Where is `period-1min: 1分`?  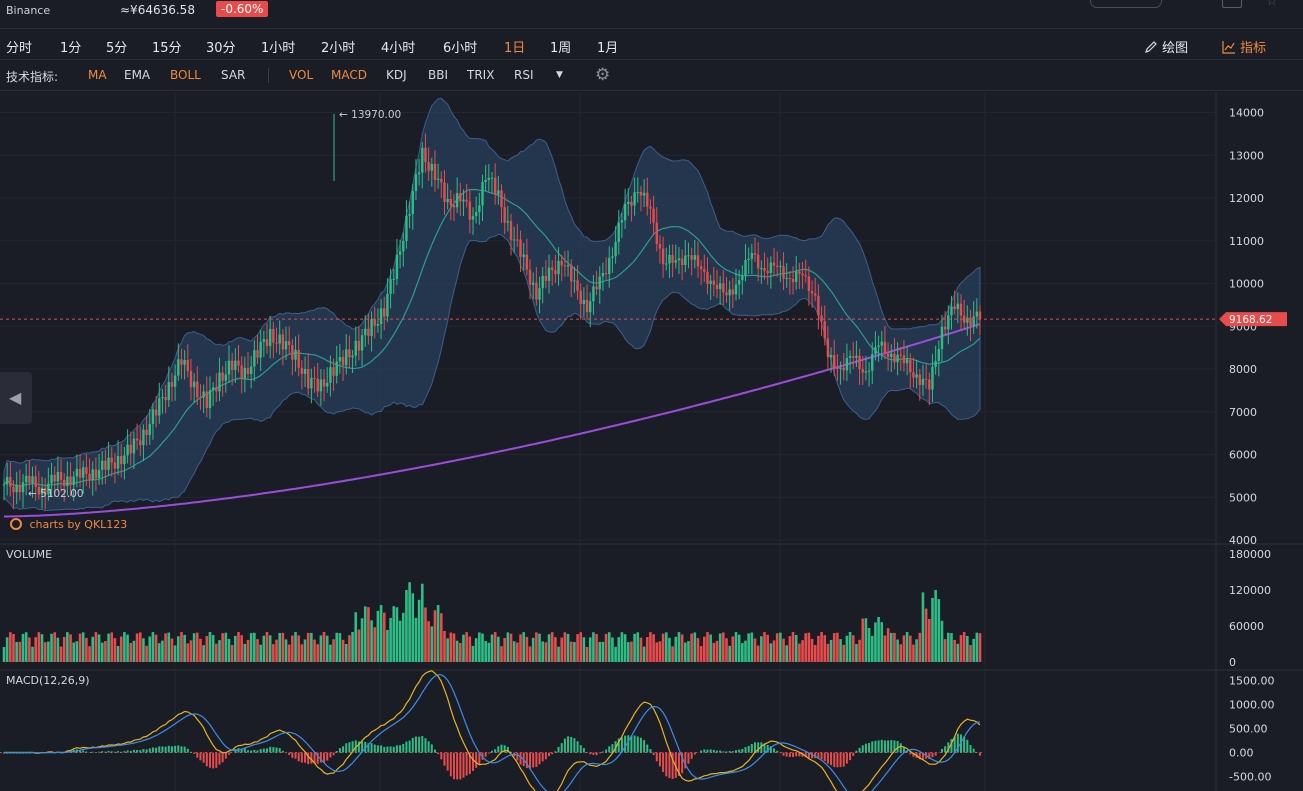
period-1min: 1分 is located at coordinates (71, 48).